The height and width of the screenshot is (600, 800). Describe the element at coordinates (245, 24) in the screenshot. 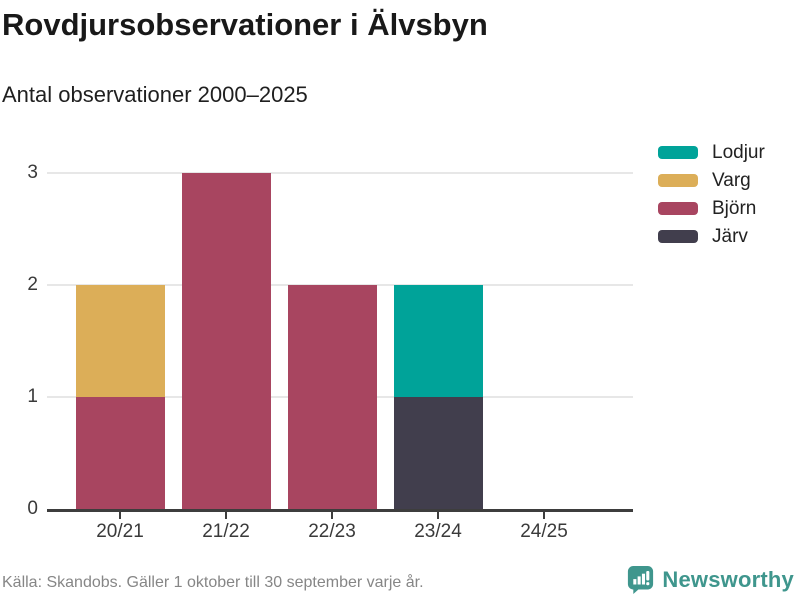

I see `chart-title: Rovdjursobservationer i Älvsbyn` at that location.